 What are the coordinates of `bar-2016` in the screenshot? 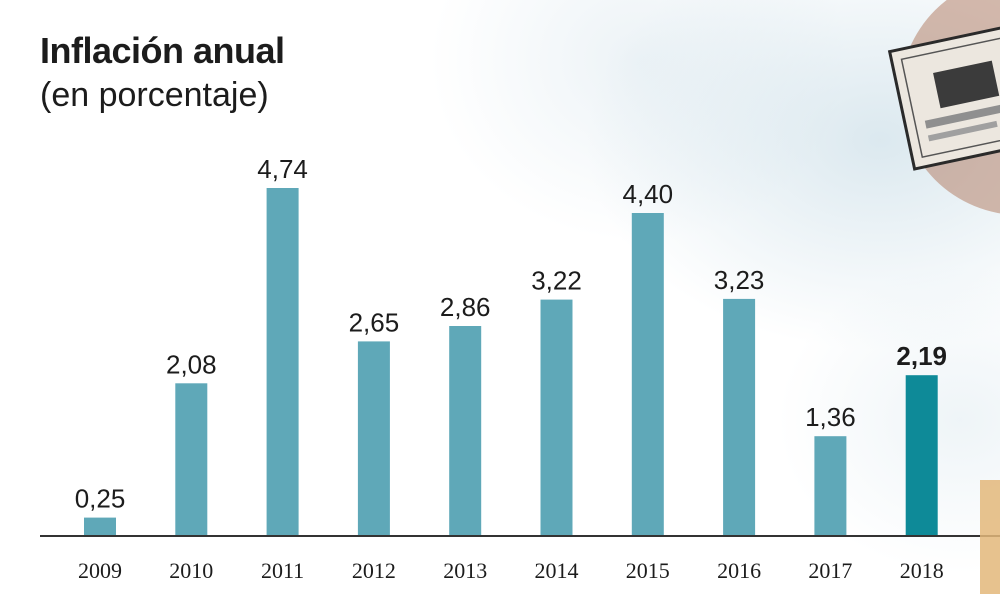 It's located at (739, 417).